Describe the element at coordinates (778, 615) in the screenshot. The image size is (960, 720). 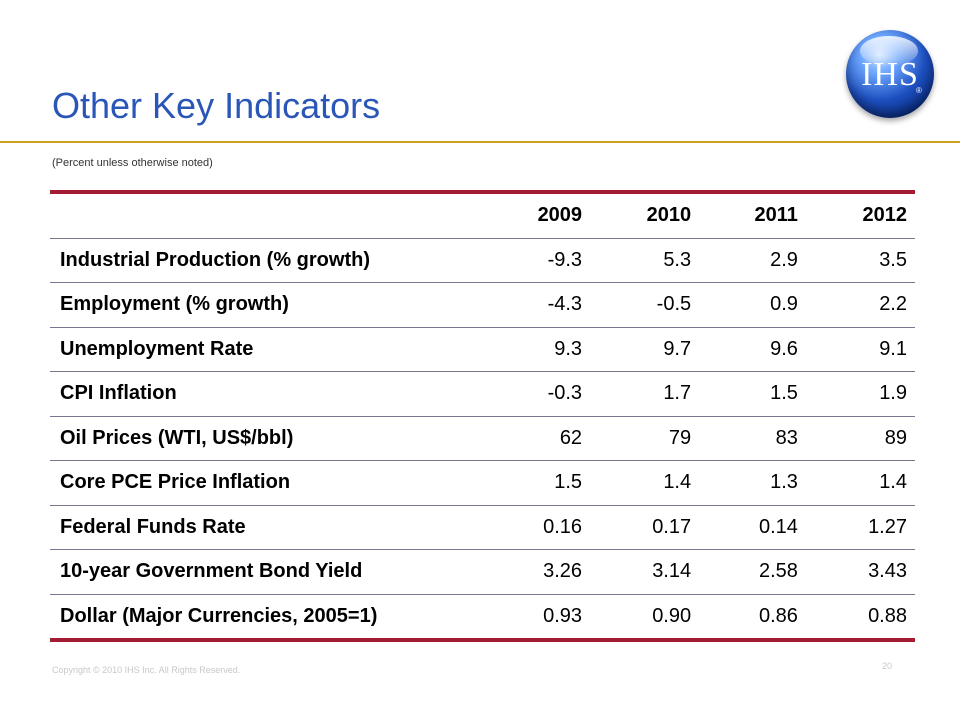
I see `value-cell: 0.86` at that location.